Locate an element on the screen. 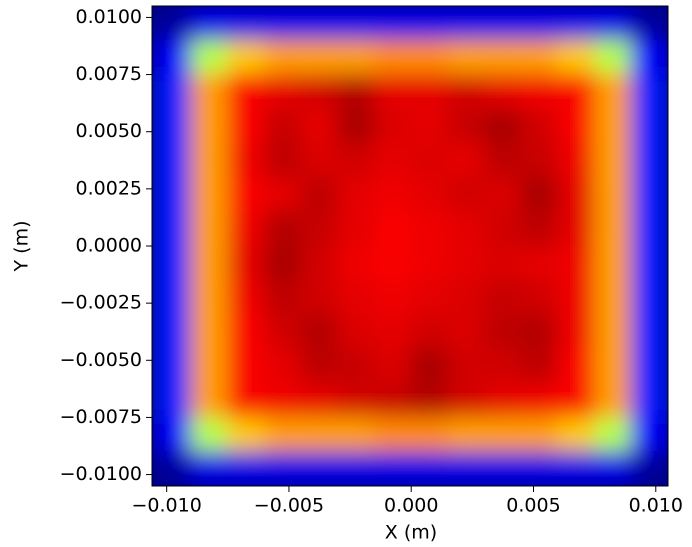  y-tick-label: 0.0075 is located at coordinates (109, 74).